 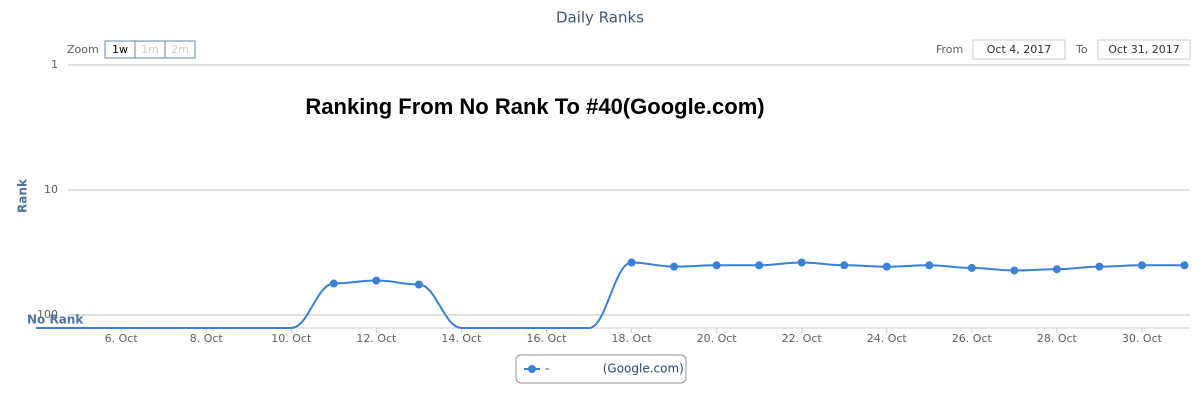 I want to click on zoom-label: Zoom, so click(x=83, y=49).